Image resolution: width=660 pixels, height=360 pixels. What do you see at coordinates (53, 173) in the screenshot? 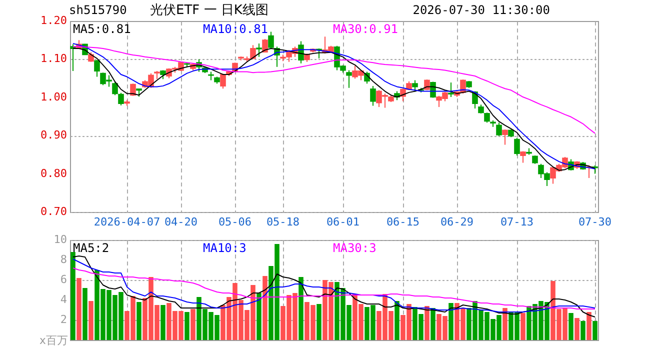
I see `y-tick-label: 0.80` at bounding box center [53, 173].